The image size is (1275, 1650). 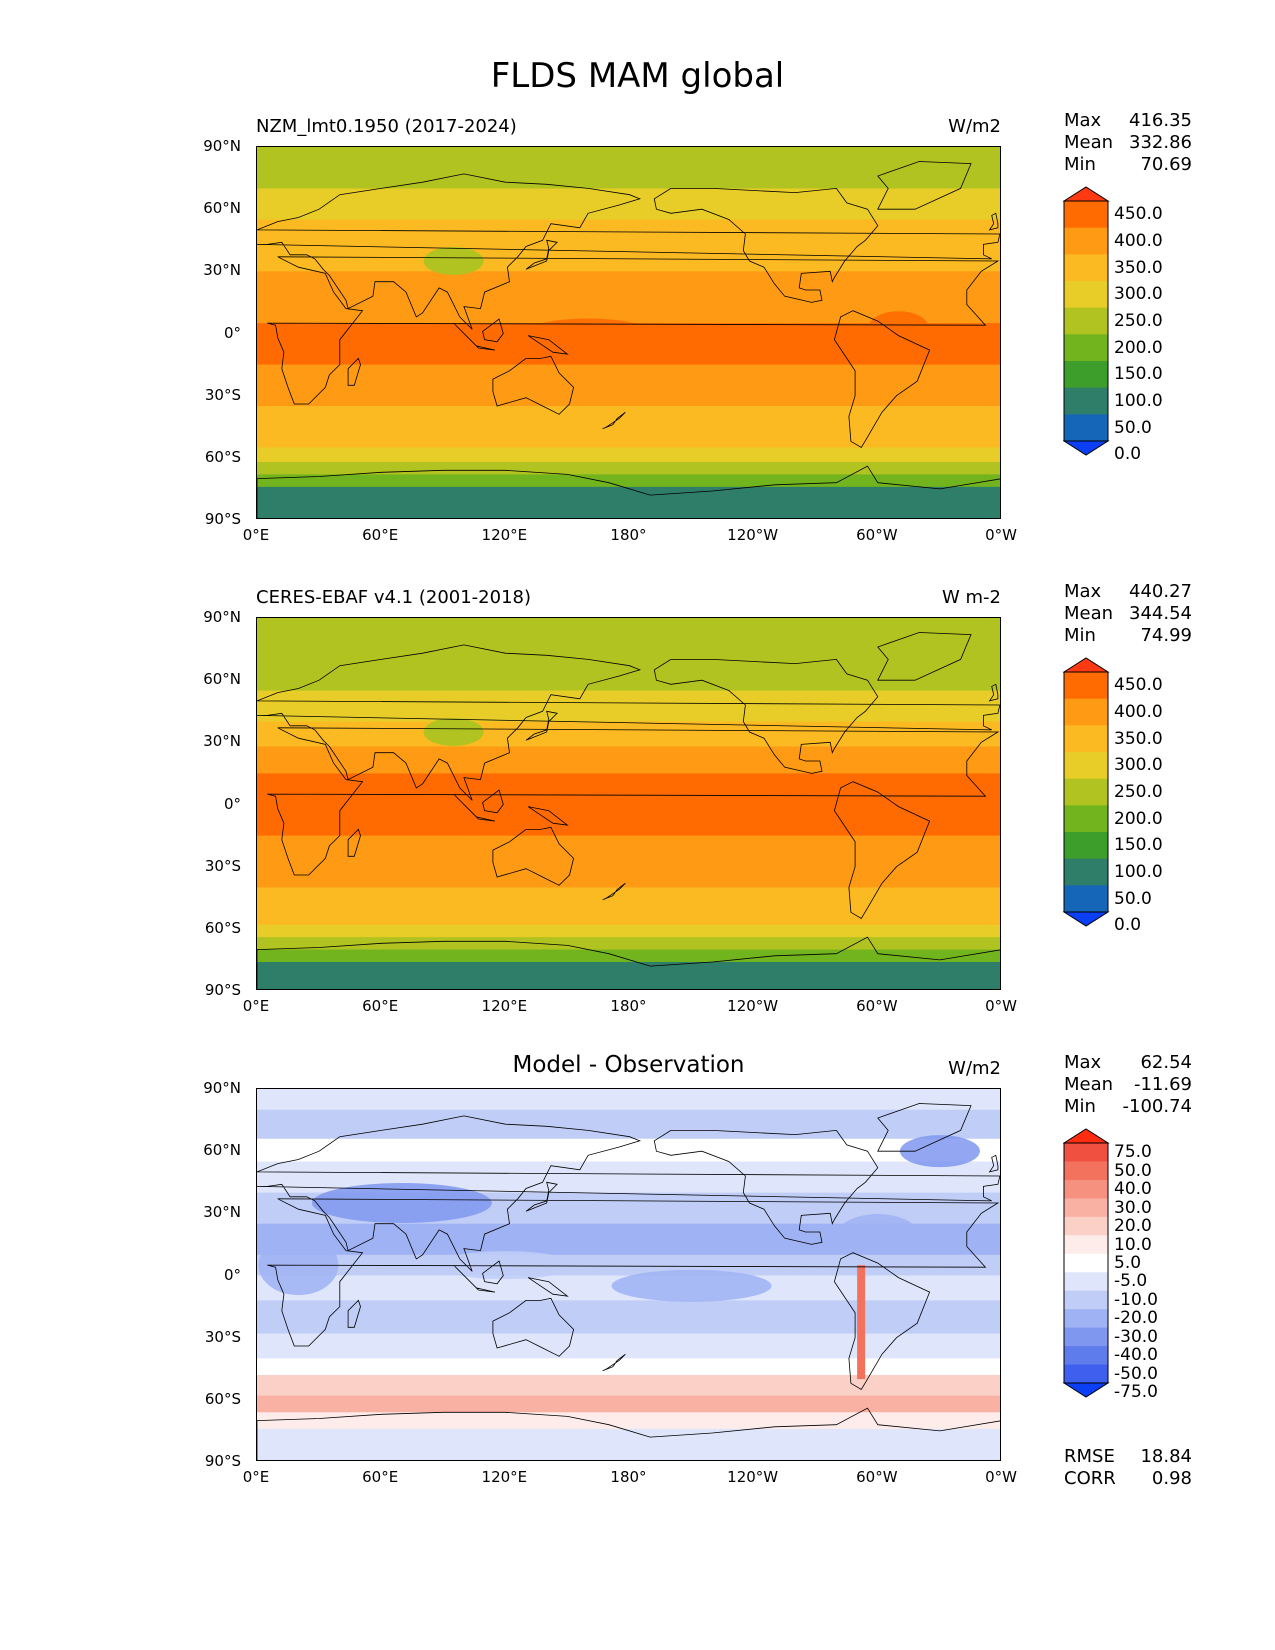 What do you see at coordinates (1166, 1062) in the screenshot?
I see `max-value: 62.54` at bounding box center [1166, 1062].